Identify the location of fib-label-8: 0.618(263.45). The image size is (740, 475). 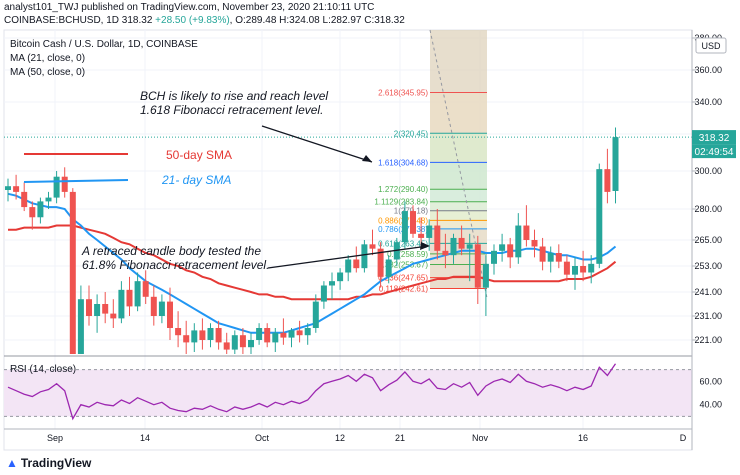
(403, 243).